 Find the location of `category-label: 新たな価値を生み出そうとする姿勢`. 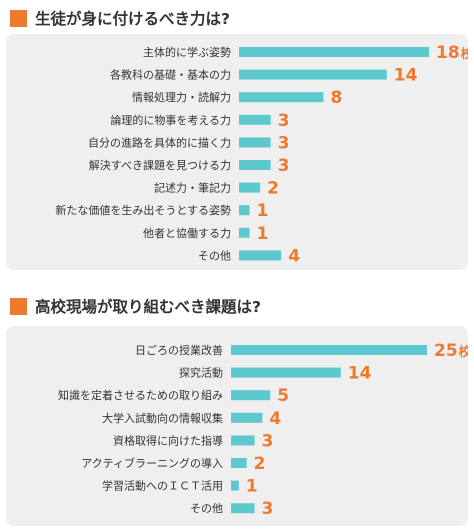

category-label: 新たな価値を生み出そうとする姿勢 is located at coordinates (143, 210).